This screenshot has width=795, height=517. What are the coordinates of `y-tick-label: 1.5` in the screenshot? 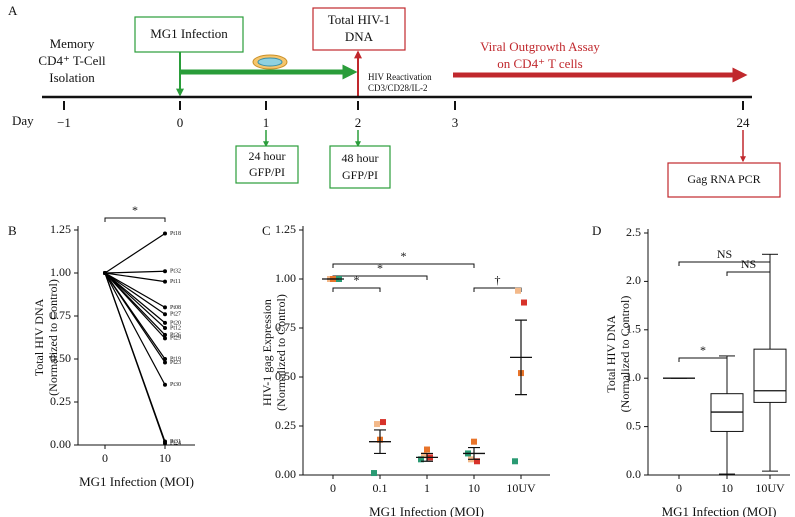 It's located at (633, 329).